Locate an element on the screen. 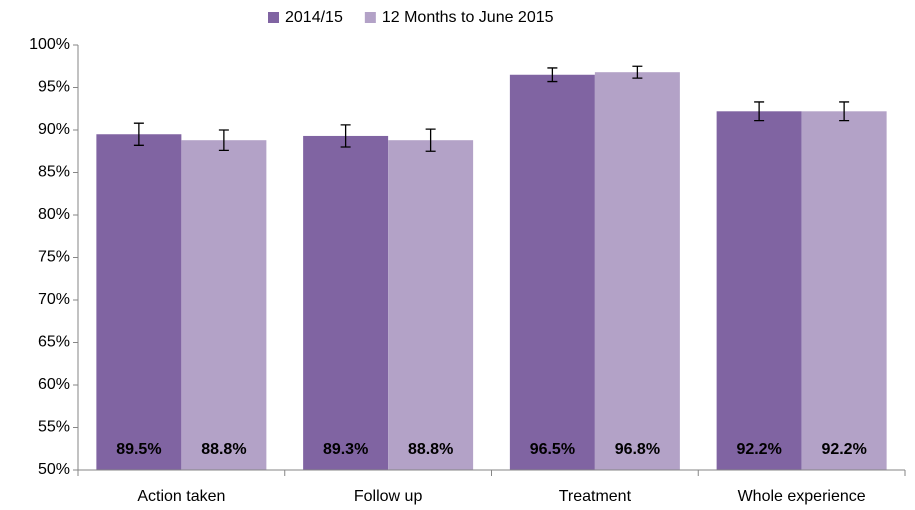 This screenshot has height=510, width=915. y-tick-label: 95% is located at coordinates (54, 87).